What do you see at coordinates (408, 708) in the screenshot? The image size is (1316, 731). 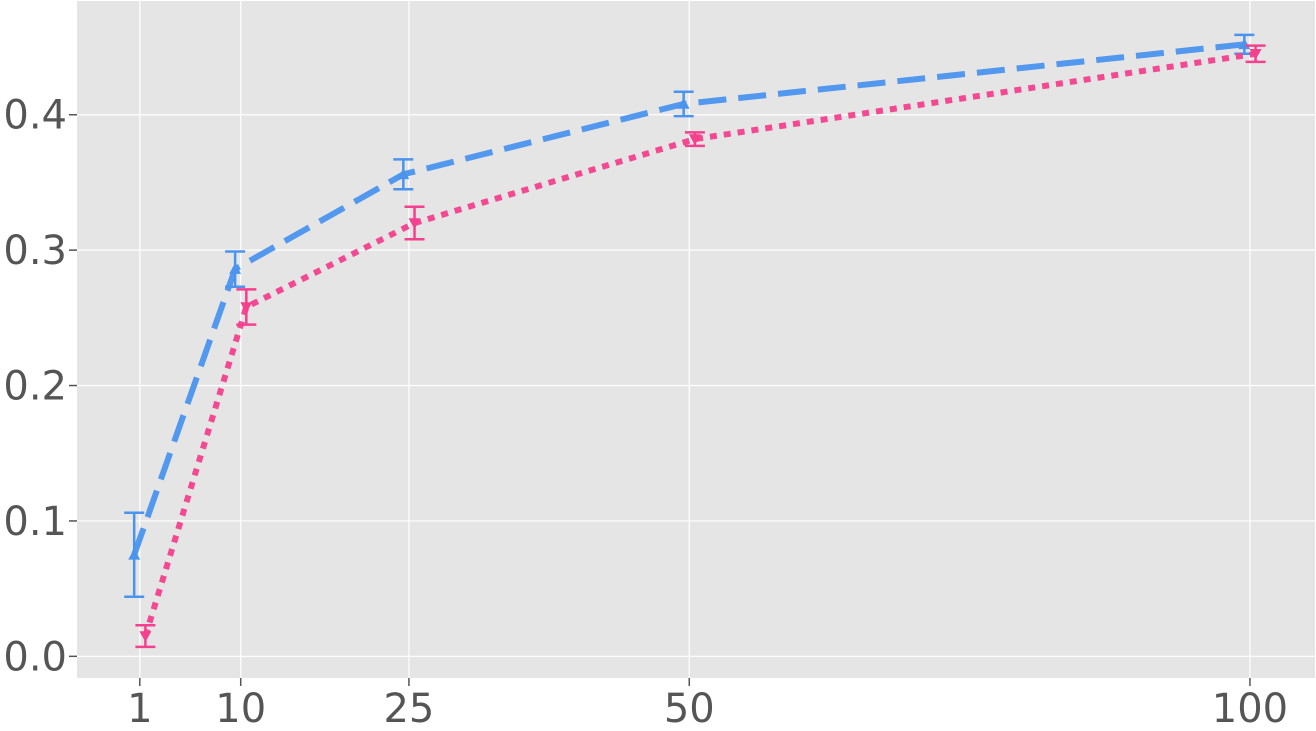 I see `x-tick-label: 25` at bounding box center [408, 708].